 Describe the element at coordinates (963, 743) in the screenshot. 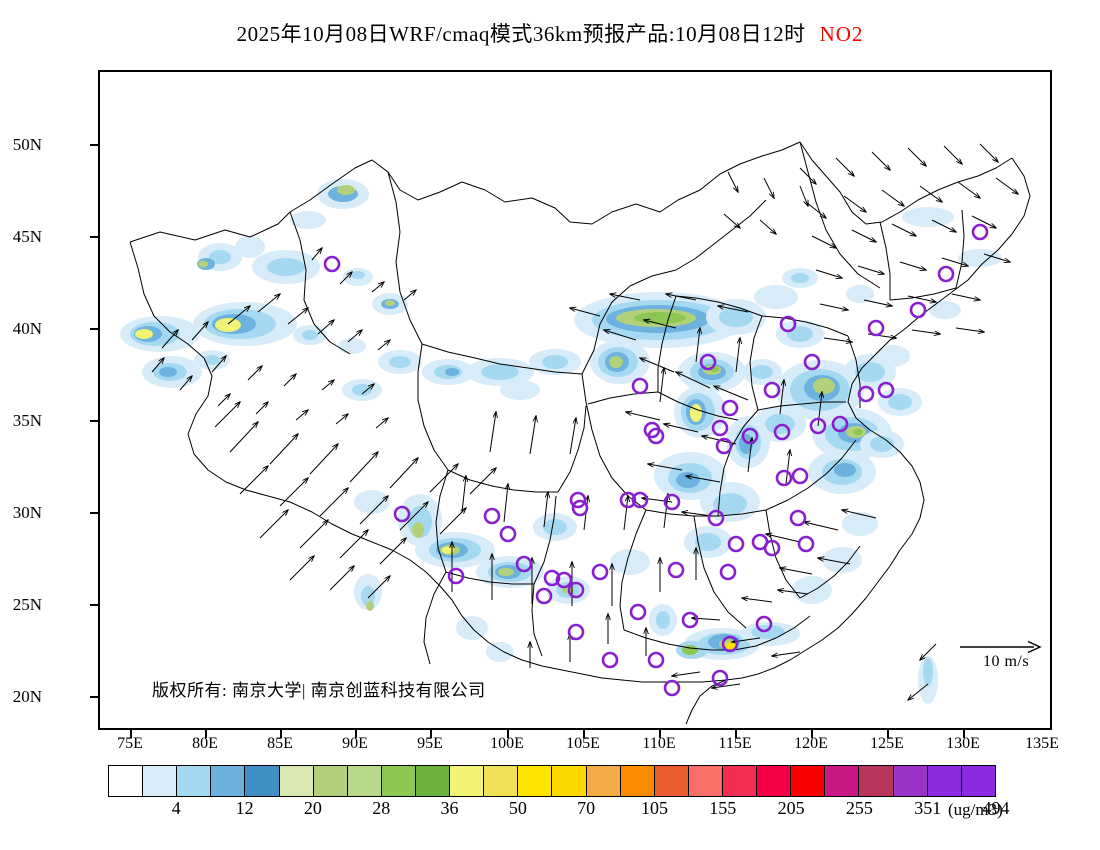

I see `lon-label-130e: 130E` at that location.